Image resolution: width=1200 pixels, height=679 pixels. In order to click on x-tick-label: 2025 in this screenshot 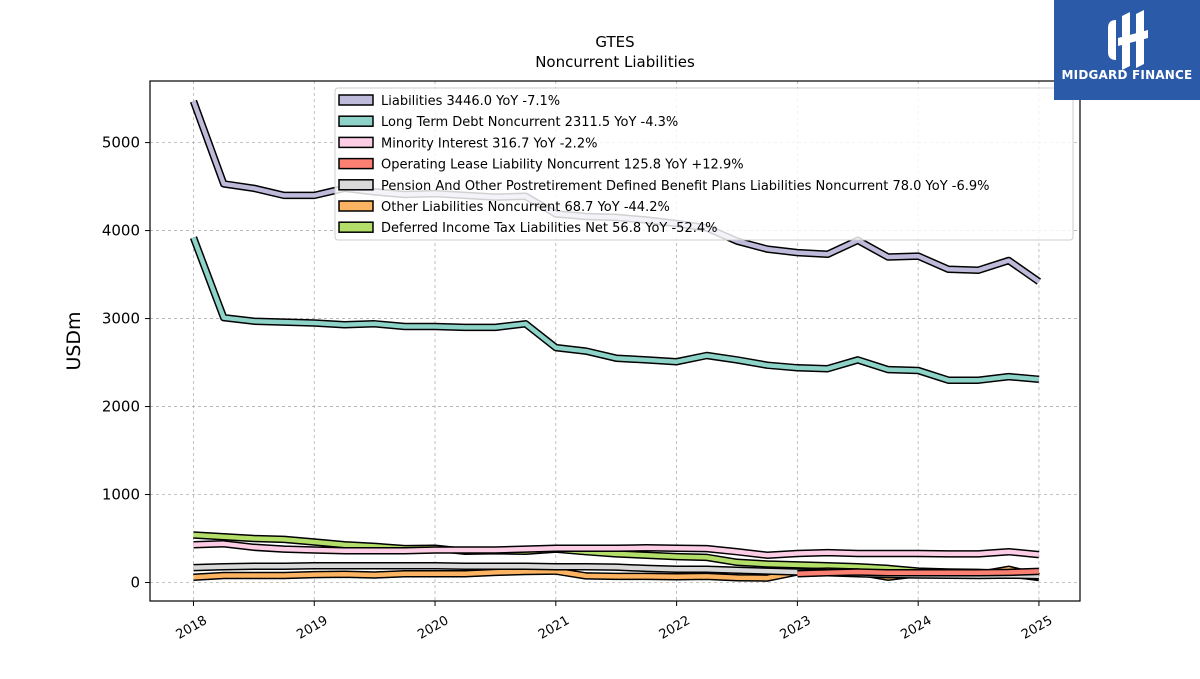, I will do `click(1037, 628)`.